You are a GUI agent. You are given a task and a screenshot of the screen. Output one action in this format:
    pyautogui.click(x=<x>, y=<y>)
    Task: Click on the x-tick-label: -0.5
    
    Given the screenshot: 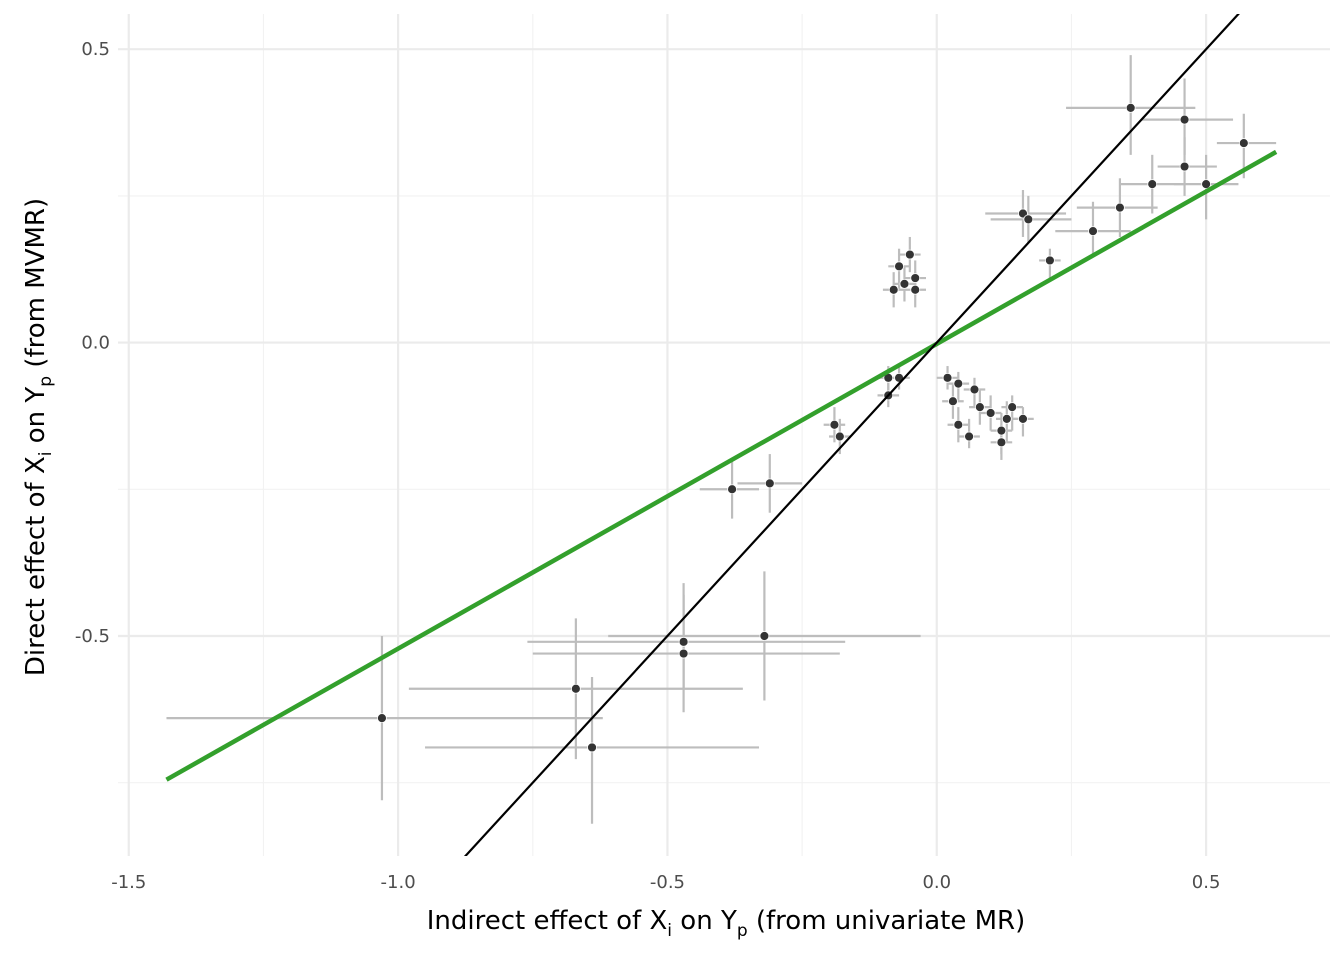 What is the action you would take?
    pyautogui.click(x=667, y=882)
    